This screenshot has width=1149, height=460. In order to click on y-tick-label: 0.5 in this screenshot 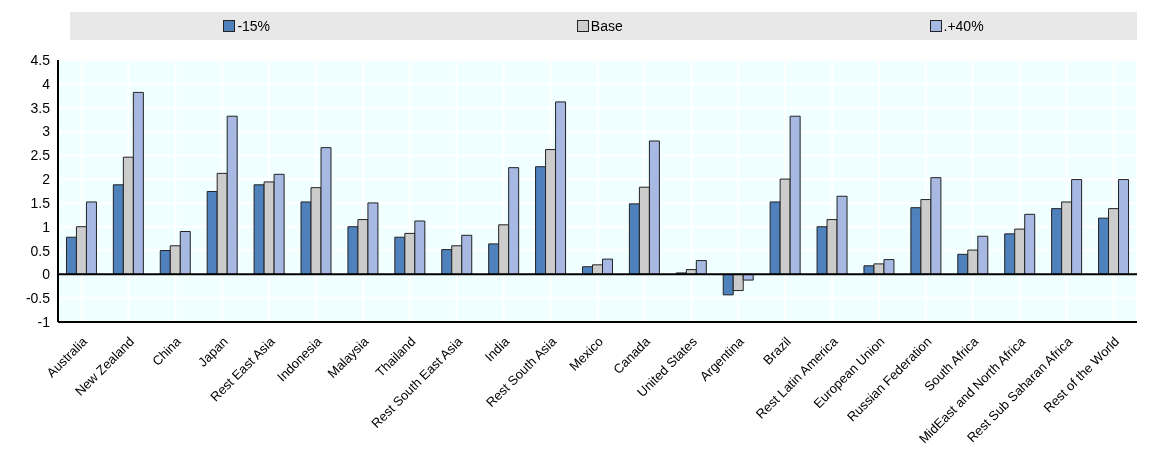, I will do `click(40, 250)`.